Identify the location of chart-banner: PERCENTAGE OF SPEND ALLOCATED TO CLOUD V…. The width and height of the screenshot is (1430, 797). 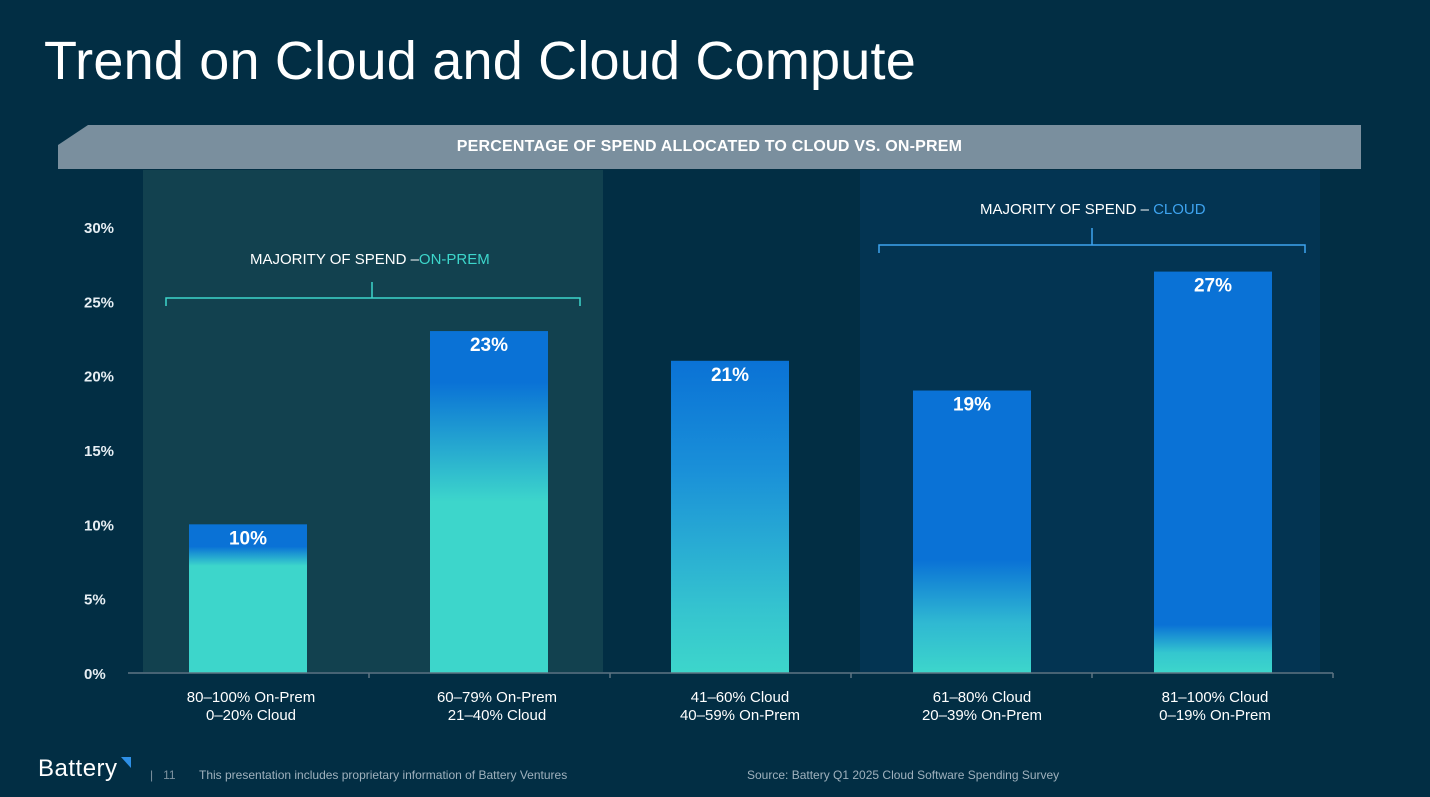
(709, 147).